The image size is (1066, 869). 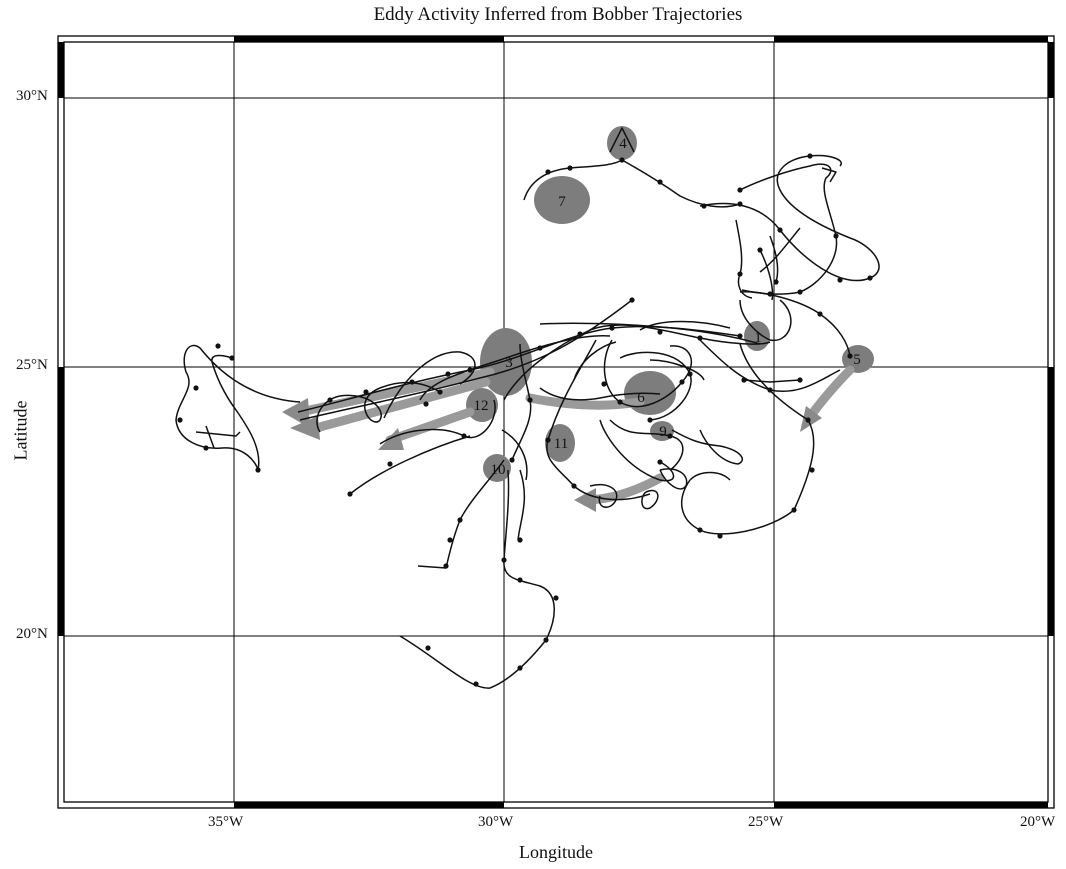 I want to click on eddy-label-6: 6, so click(x=641, y=398).